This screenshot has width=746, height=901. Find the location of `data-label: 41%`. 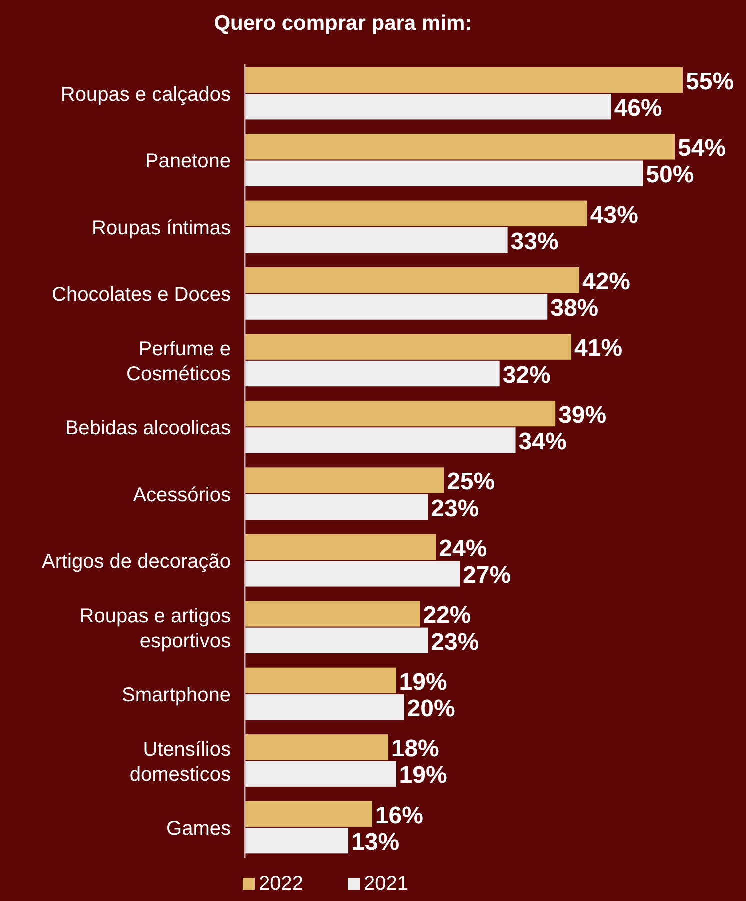

data-label: 41% is located at coordinates (598, 348).